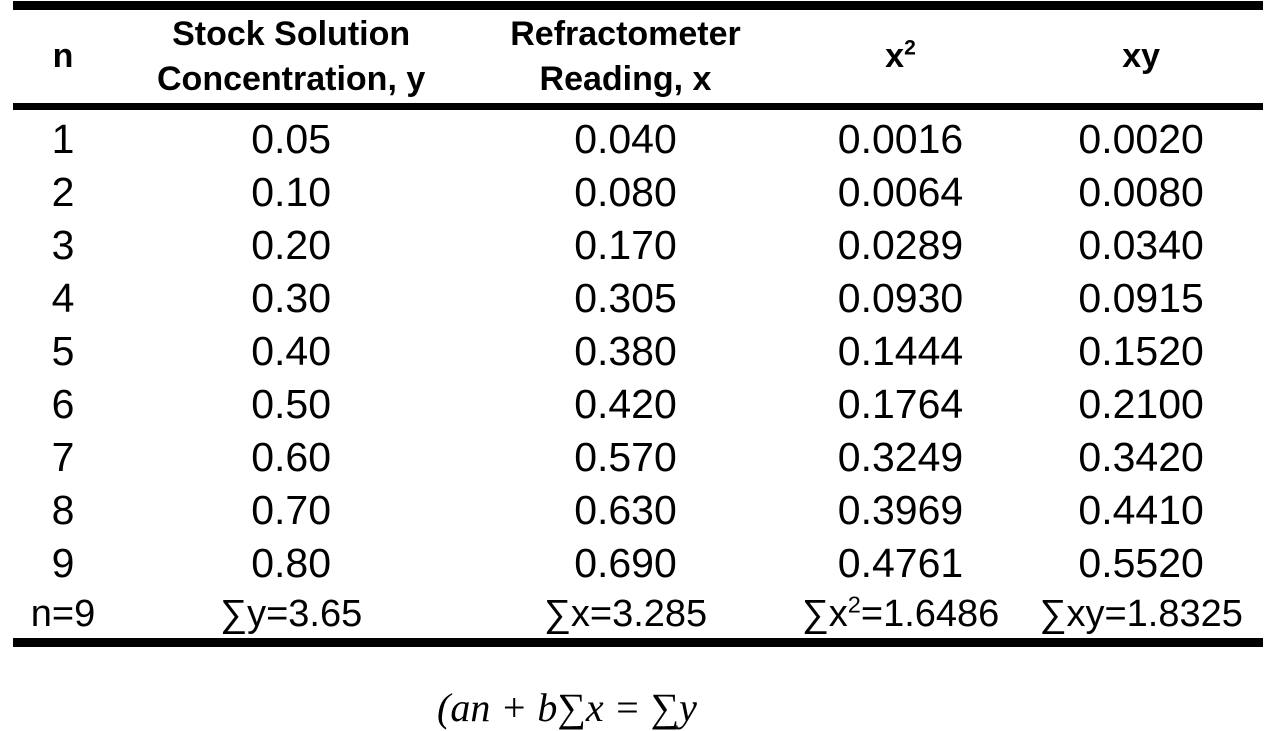 The width and height of the screenshot is (1280, 731). What do you see at coordinates (900, 351) in the screenshot?
I see `cell-x2: 0.1444` at bounding box center [900, 351].